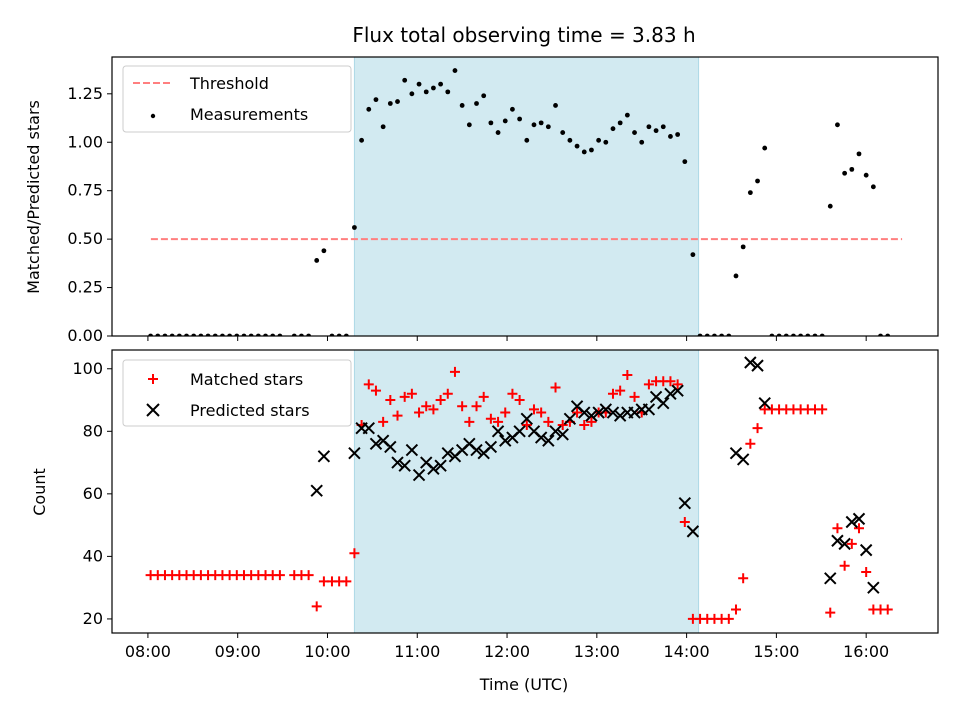 The height and width of the screenshot is (720, 960). Describe the element at coordinates (229, 83) in the screenshot. I see `legend-threshold: Threshold` at that location.